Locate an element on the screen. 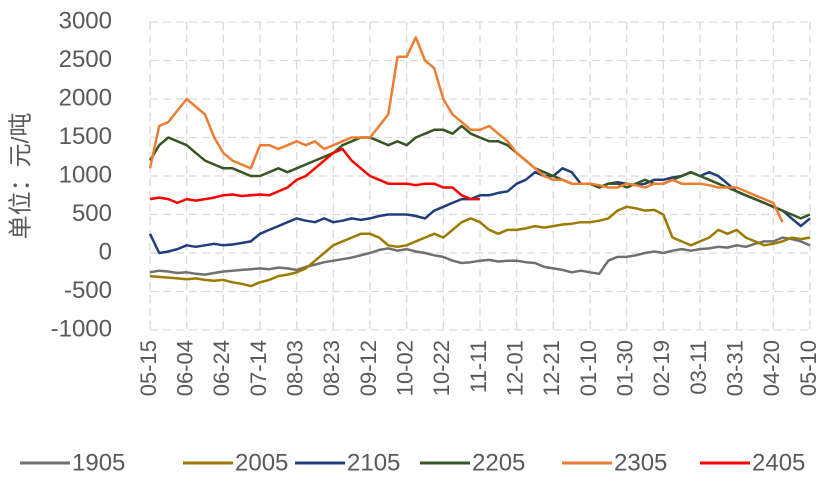 This screenshot has width=825, height=481. x-tick-label: 02-19 is located at coordinates (661, 368).